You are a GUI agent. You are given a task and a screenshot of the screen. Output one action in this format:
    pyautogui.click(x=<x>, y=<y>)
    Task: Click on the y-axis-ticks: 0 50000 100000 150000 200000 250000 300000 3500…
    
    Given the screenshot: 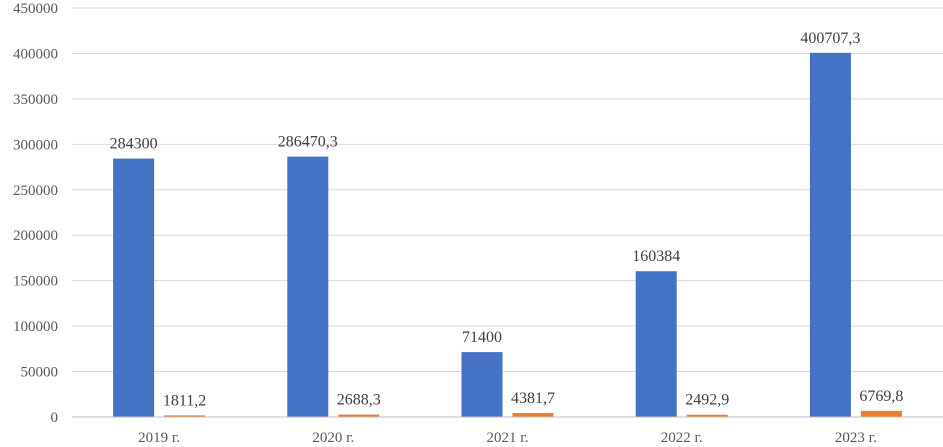 What is the action you would take?
    pyautogui.click(x=35, y=213)
    